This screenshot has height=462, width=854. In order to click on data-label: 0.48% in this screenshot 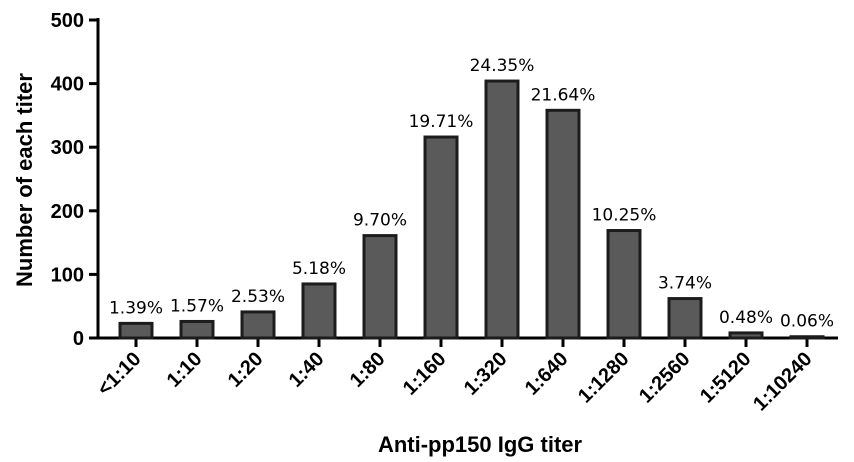, I will do `click(746, 318)`.